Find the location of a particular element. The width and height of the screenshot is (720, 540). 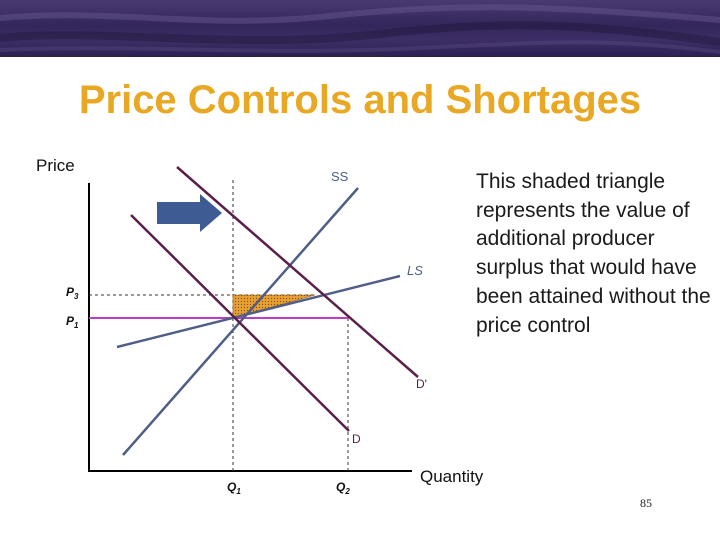

q1-label: Q1 is located at coordinates (234, 488).